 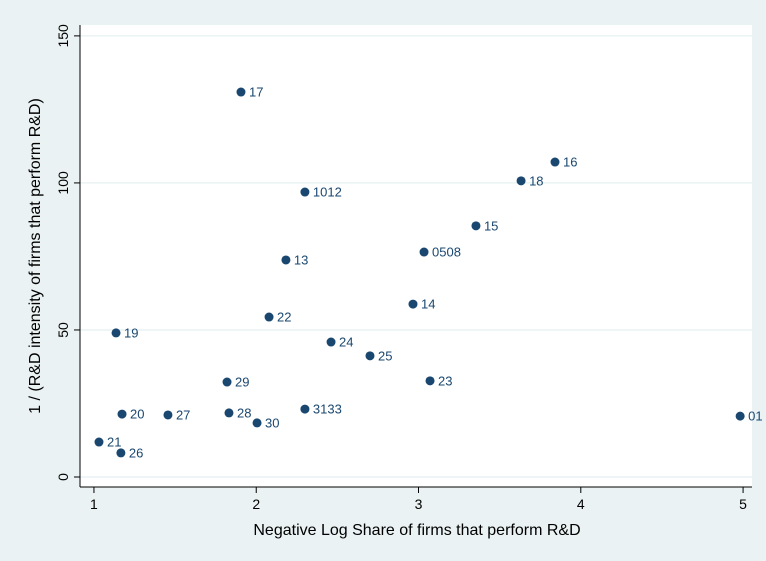 I want to click on point-label: 21, so click(x=114, y=441).